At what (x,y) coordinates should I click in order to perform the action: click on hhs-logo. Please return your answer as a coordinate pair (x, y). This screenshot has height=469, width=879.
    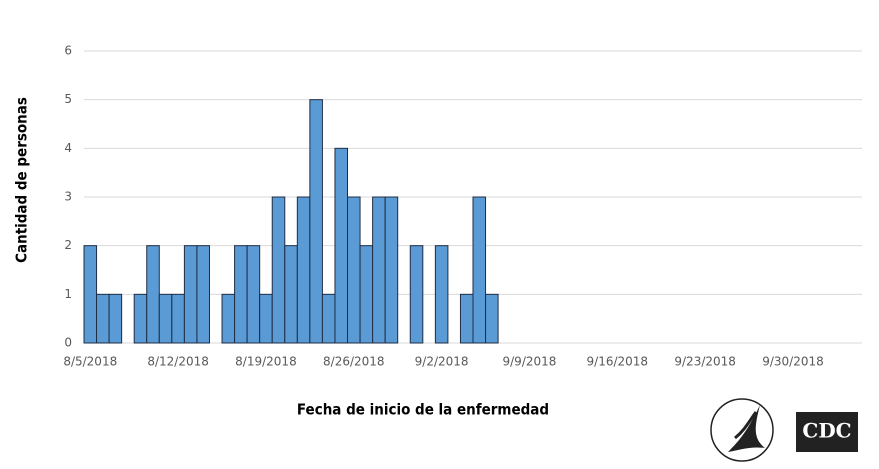
    Looking at the image, I should click on (742, 430).